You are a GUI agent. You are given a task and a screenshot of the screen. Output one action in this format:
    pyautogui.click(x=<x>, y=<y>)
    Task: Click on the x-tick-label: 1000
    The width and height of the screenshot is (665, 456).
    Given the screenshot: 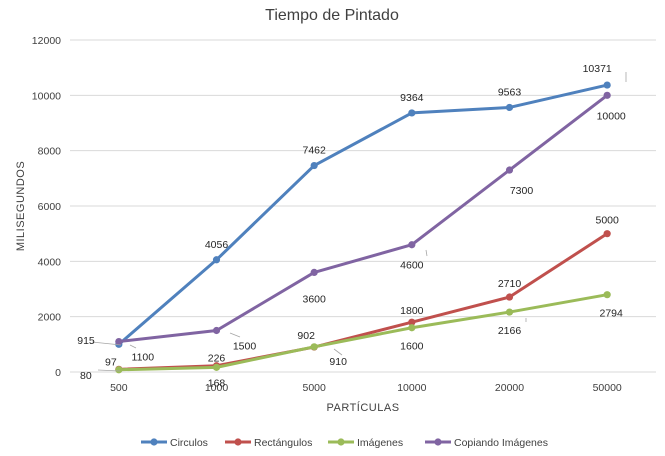 What is the action you would take?
    pyautogui.click(x=217, y=388)
    